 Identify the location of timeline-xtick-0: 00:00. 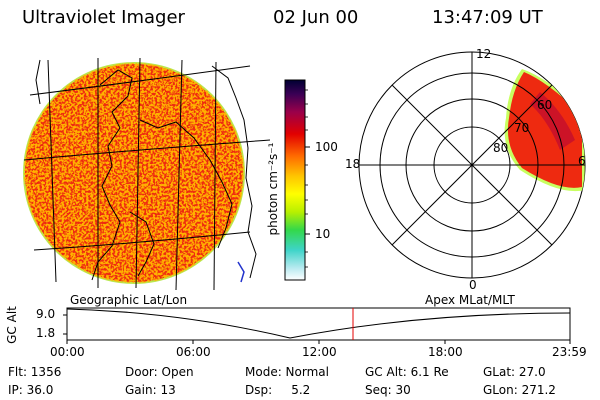
(67, 352).